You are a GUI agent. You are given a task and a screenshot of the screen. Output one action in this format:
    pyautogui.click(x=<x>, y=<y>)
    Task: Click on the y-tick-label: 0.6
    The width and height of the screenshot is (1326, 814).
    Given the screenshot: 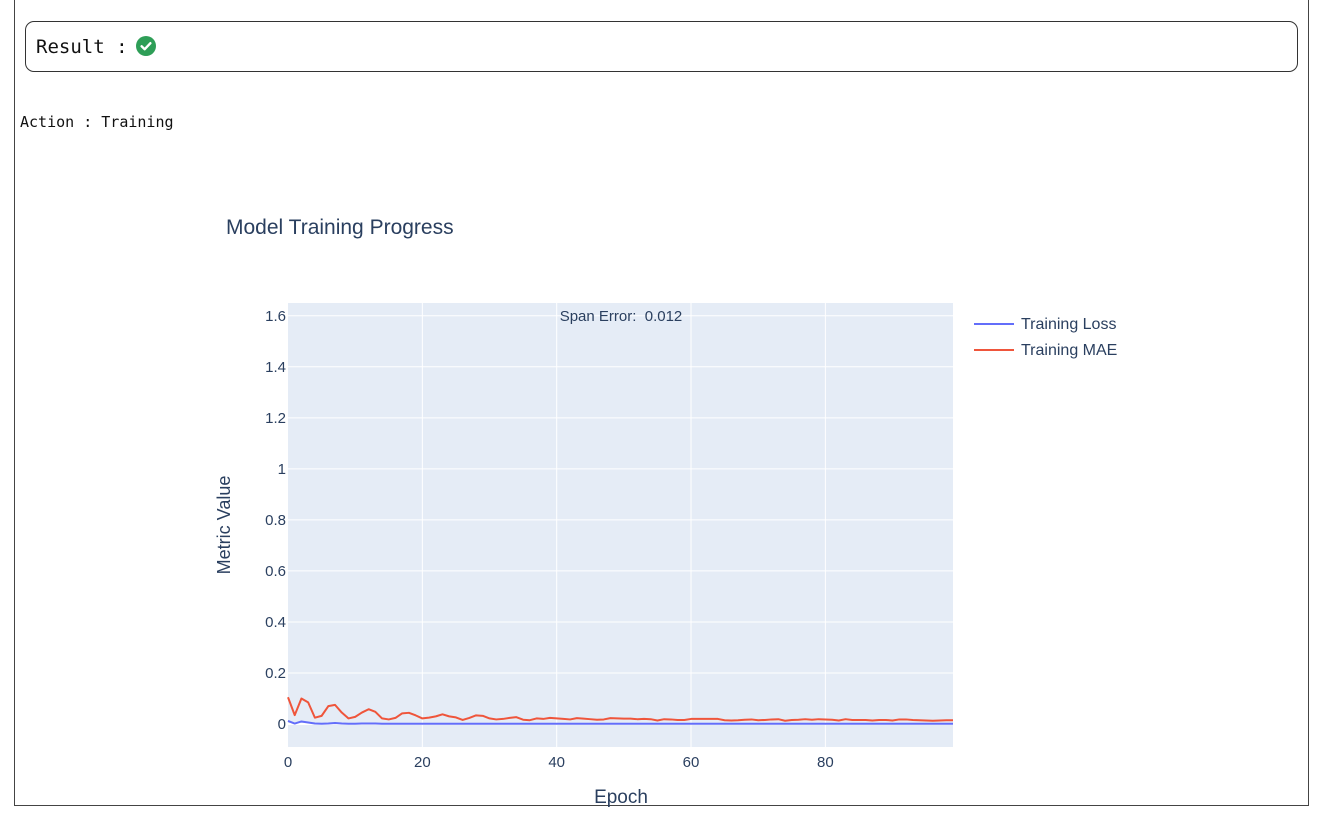 What is the action you would take?
    pyautogui.click(x=275, y=571)
    